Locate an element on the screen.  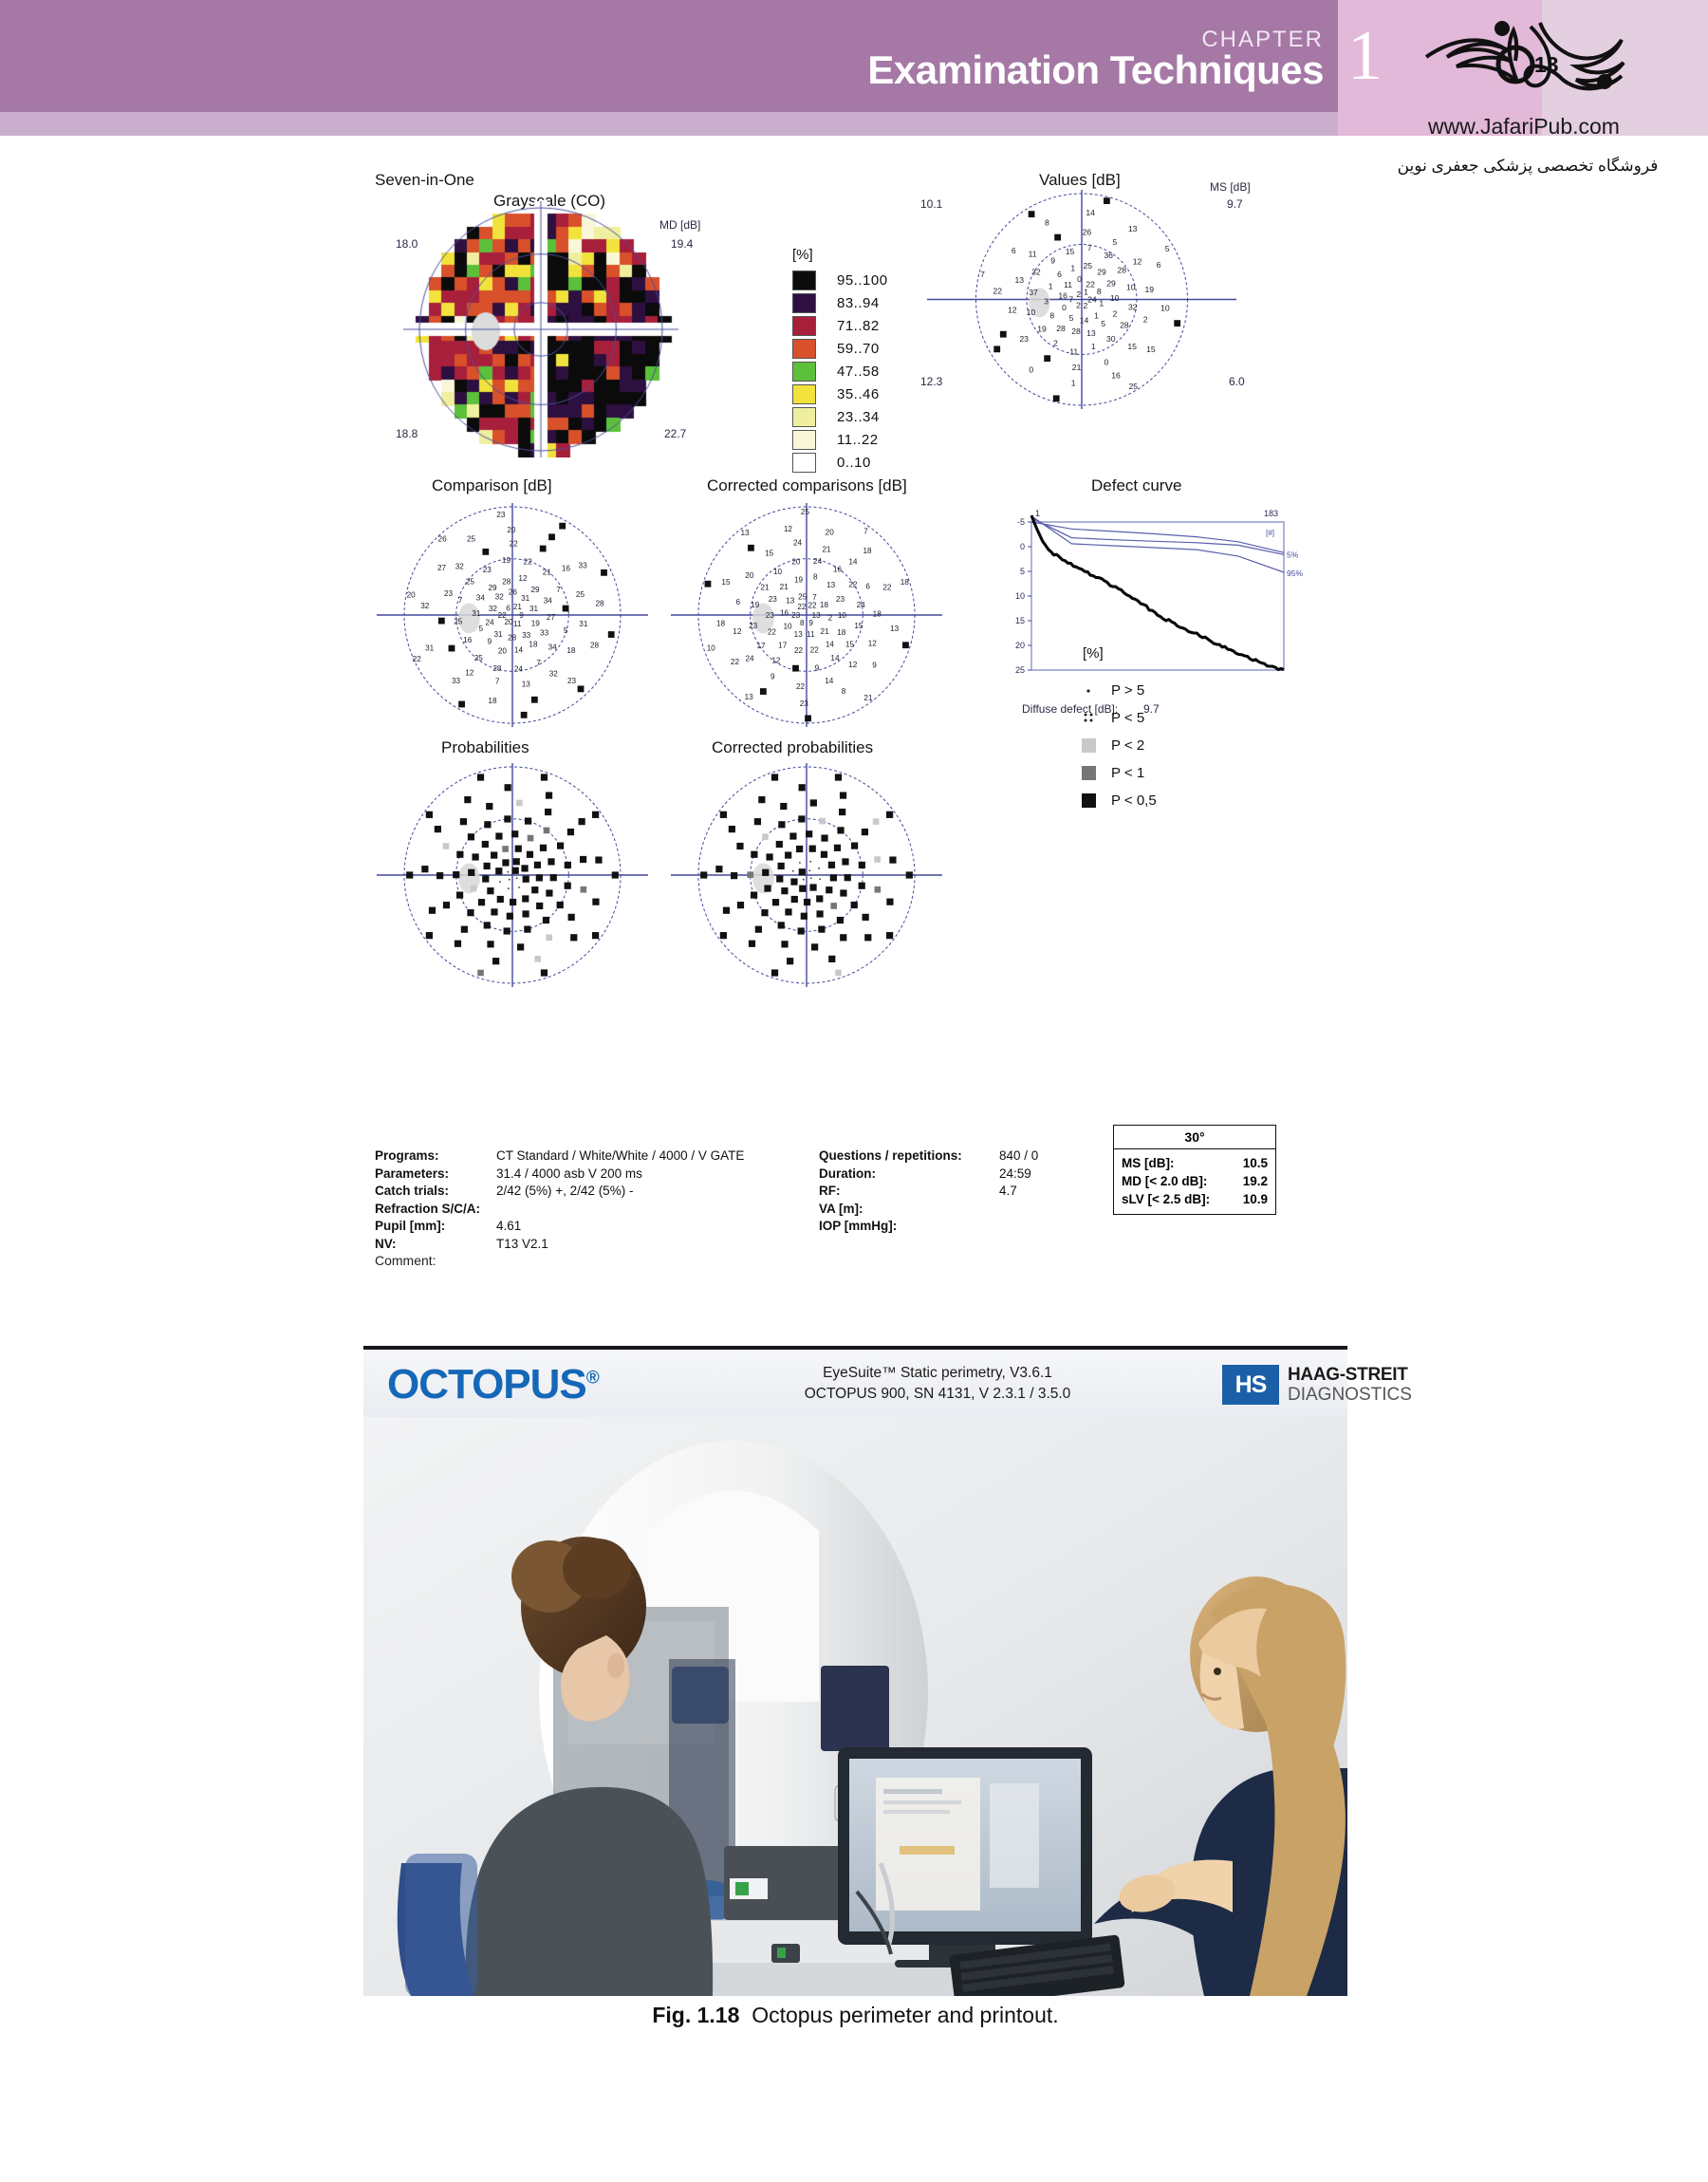
probability-legend: [%] P > 5 P < 5 P < 2 P < 1 P < 0,5 is located at coordinates (1117, 730).